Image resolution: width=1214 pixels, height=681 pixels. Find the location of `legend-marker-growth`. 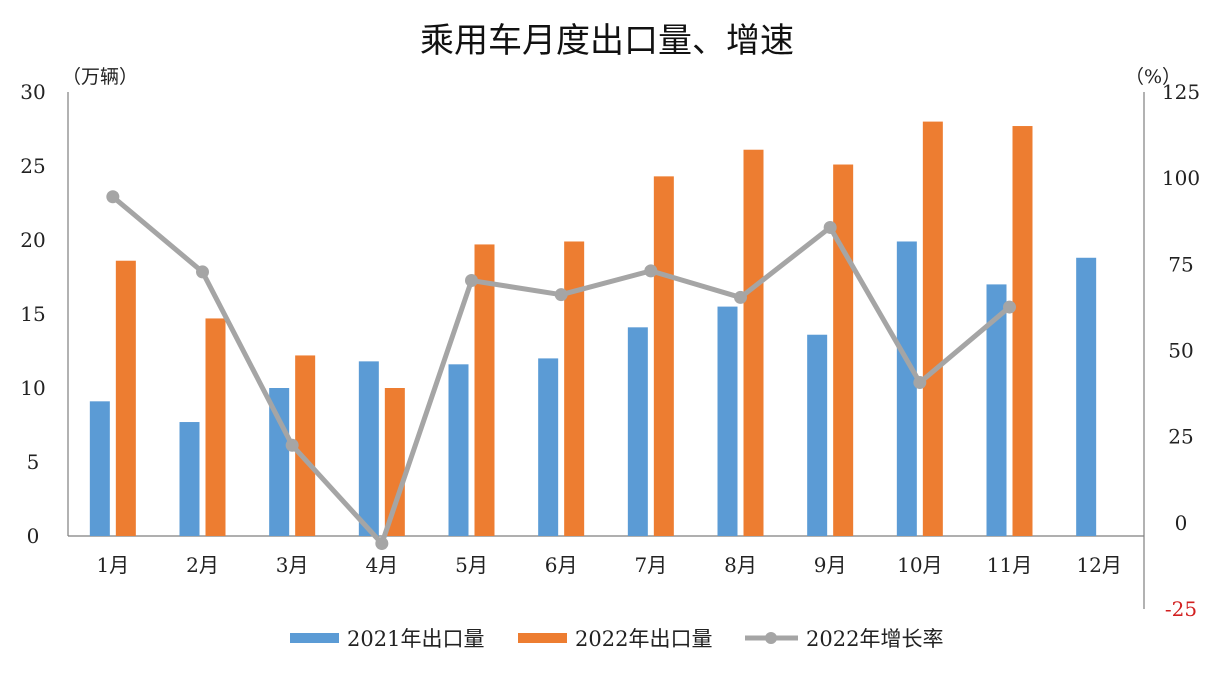

legend-marker-growth is located at coordinates (771, 638).